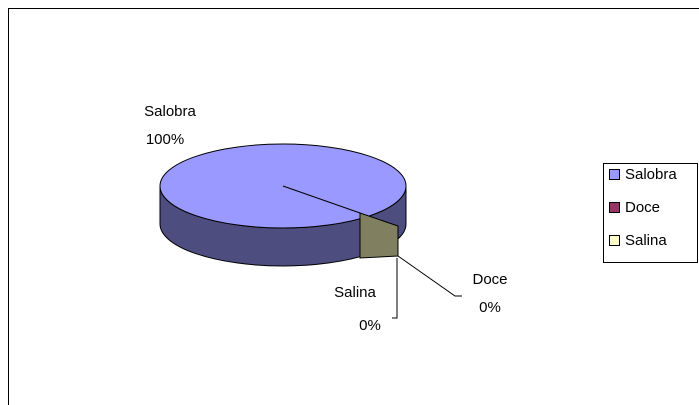  Describe the element at coordinates (355, 292) in the screenshot. I see `data-label-name: Salina` at that location.